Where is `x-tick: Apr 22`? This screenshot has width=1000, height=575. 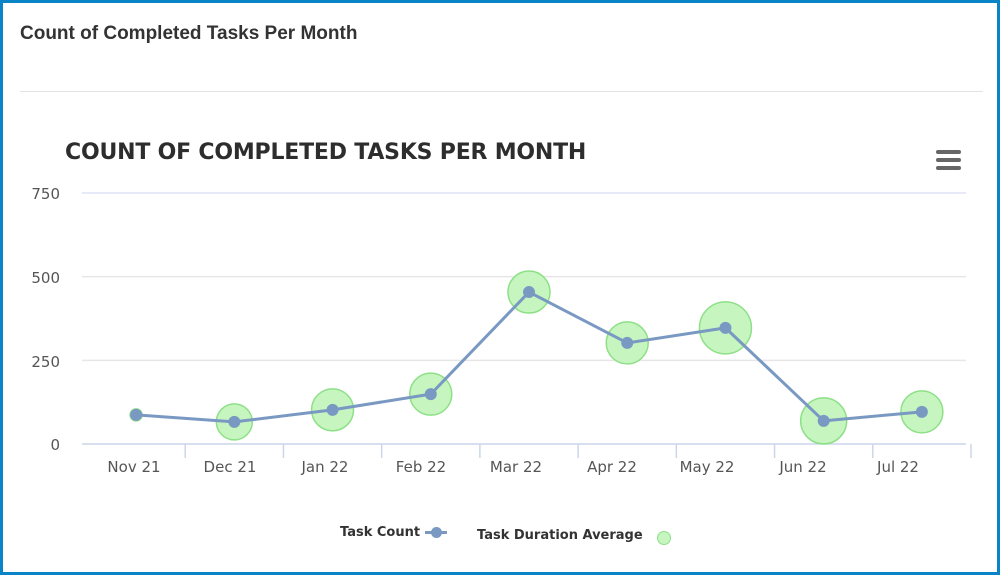
x-tick: Apr 22 is located at coordinates (612, 467).